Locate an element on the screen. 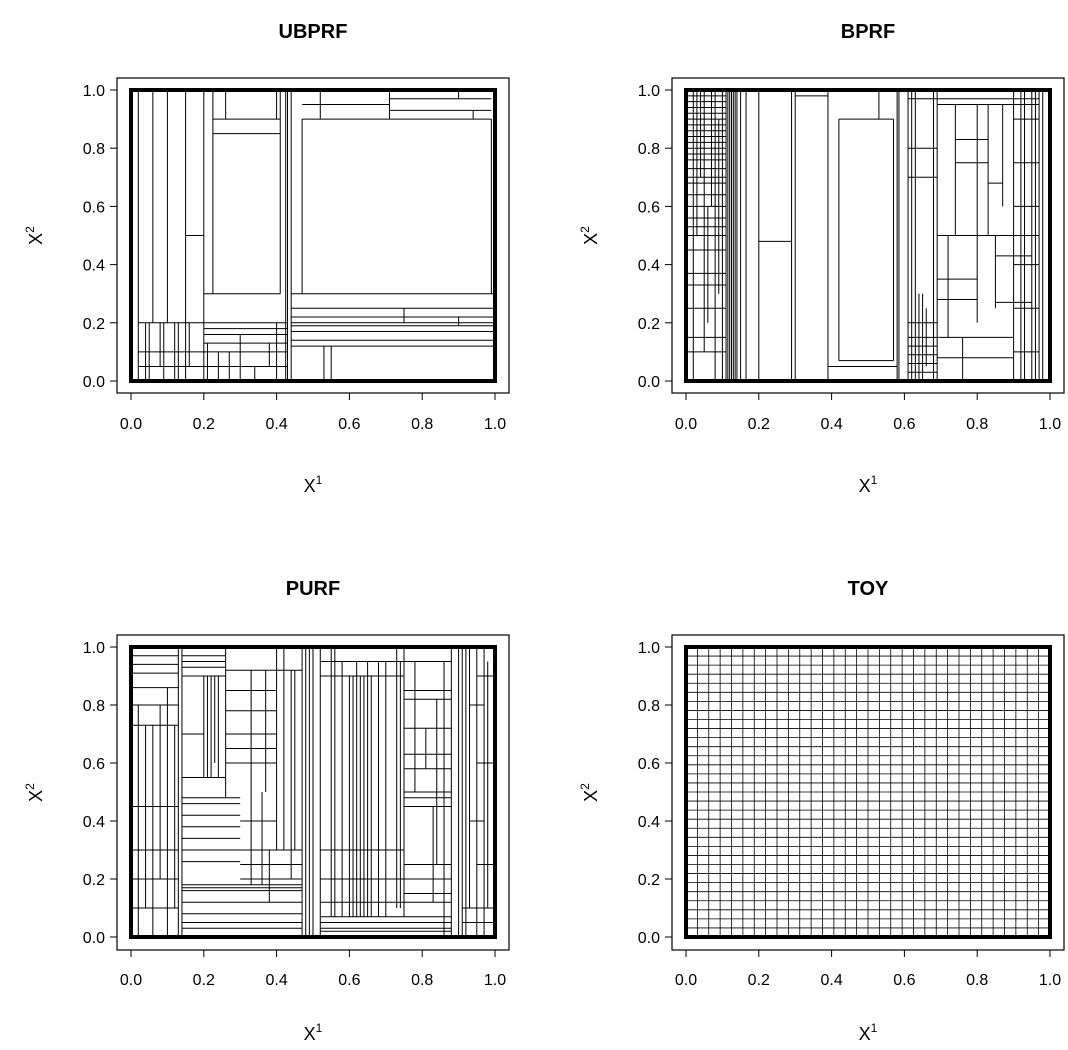 This screenshot has height=1050, width=1068. panel-title: UBPRF is located at coordinates (313, 32).